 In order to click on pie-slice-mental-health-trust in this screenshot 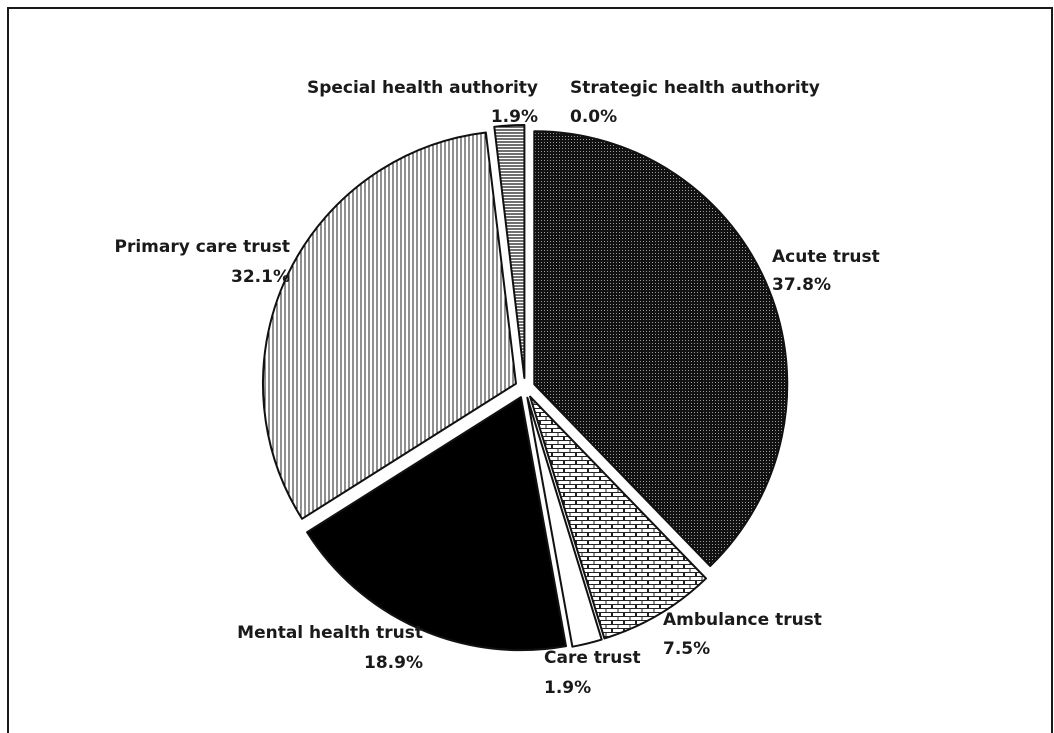, I will do `click(436, 524)`.